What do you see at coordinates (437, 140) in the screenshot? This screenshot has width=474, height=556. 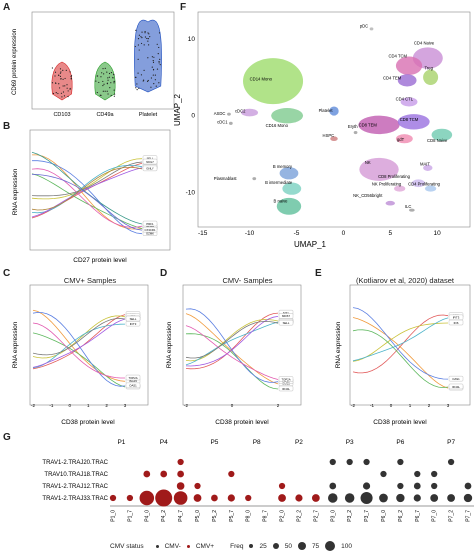 I see `umap-cluster-label: CD8 Naive` at bounding box center [437, 140].